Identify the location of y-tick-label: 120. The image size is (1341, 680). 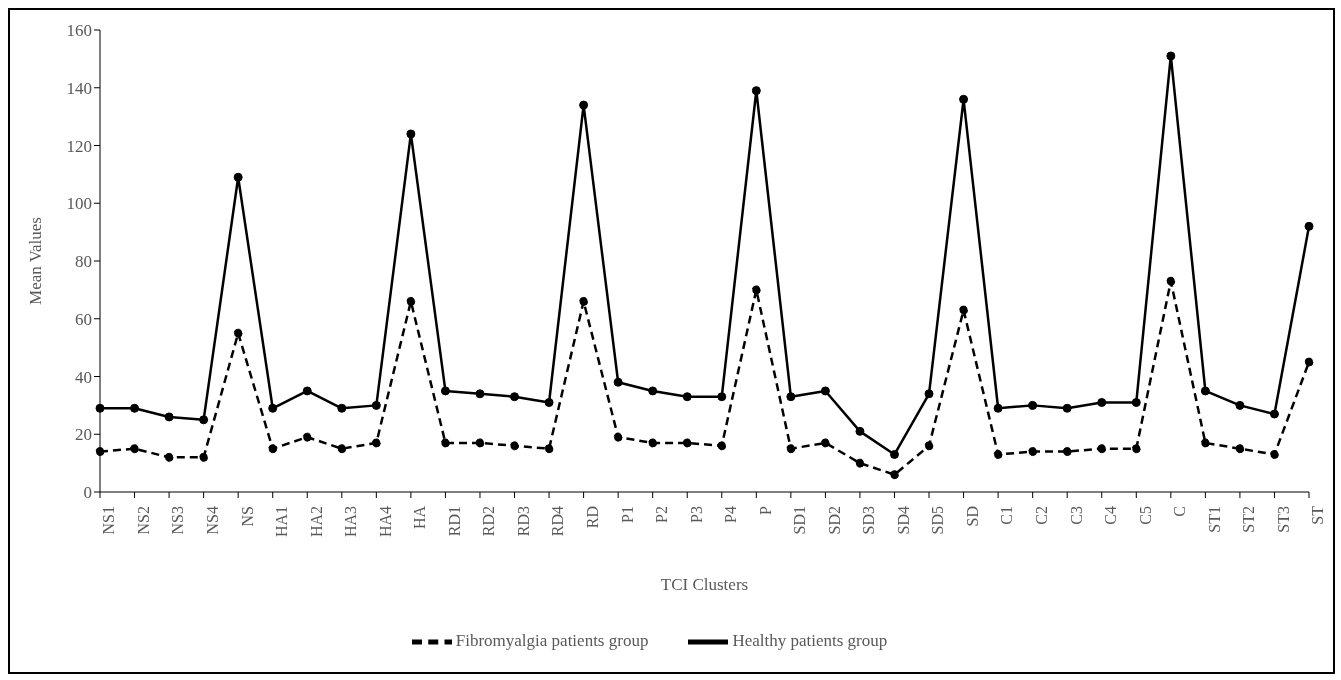
(79, 146).